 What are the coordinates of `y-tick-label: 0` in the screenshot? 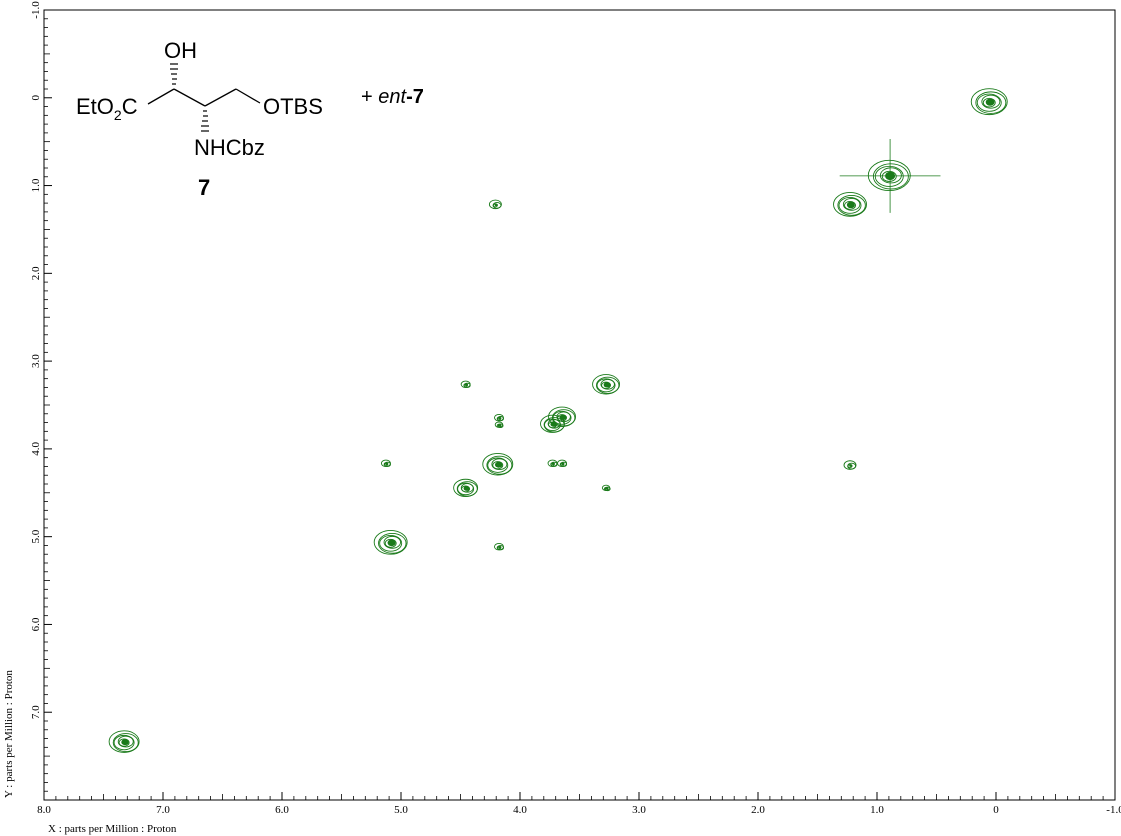 It's located at (36, 98).